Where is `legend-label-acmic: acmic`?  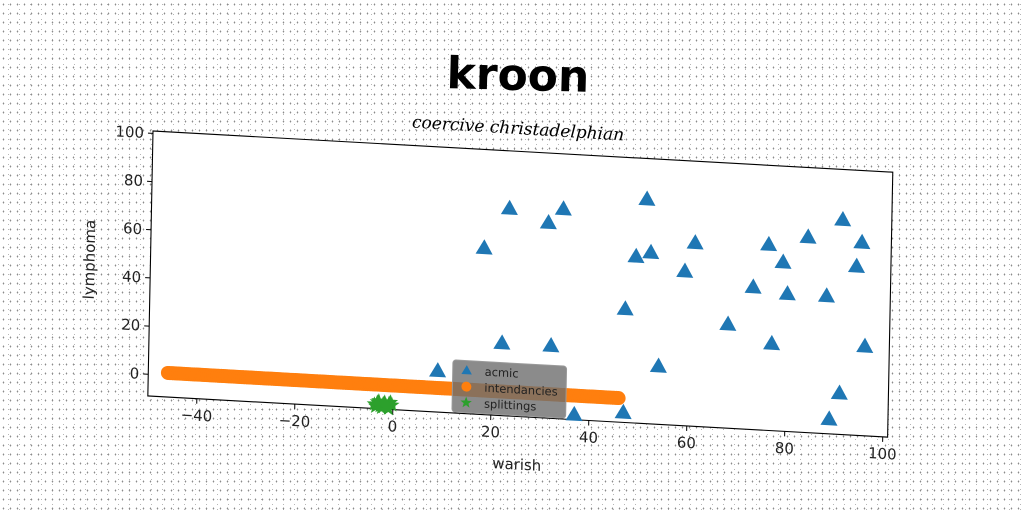 legend-label-acmic: acmic is located at coordinates (502, 373).